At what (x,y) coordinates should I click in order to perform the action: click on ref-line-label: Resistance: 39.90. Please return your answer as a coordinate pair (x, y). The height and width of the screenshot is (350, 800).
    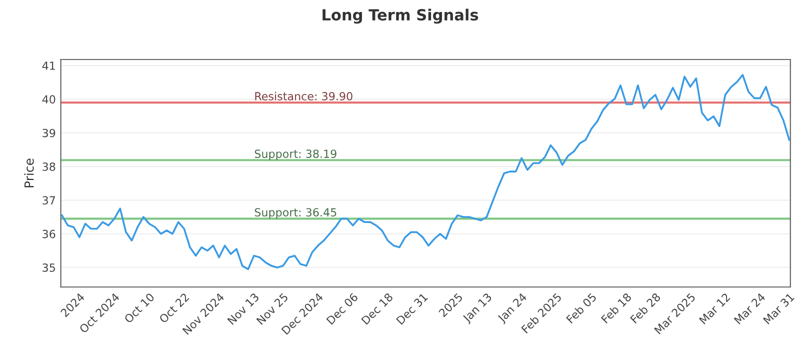
    Looking at the image, I should click on (303, 96).